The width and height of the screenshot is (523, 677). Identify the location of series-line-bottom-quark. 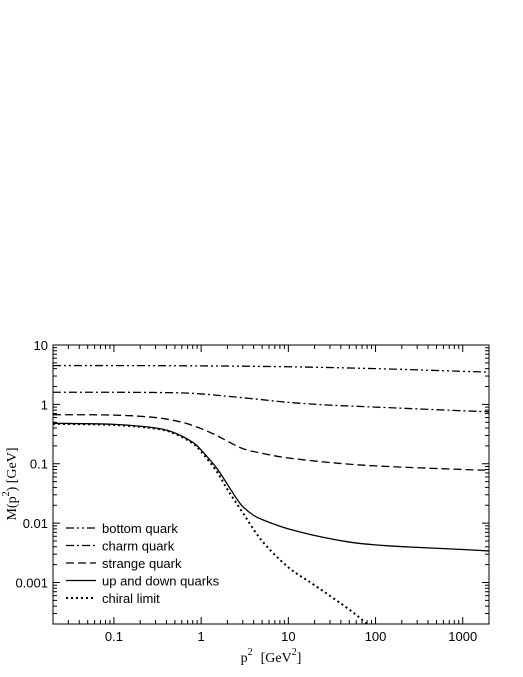
(271, 368).